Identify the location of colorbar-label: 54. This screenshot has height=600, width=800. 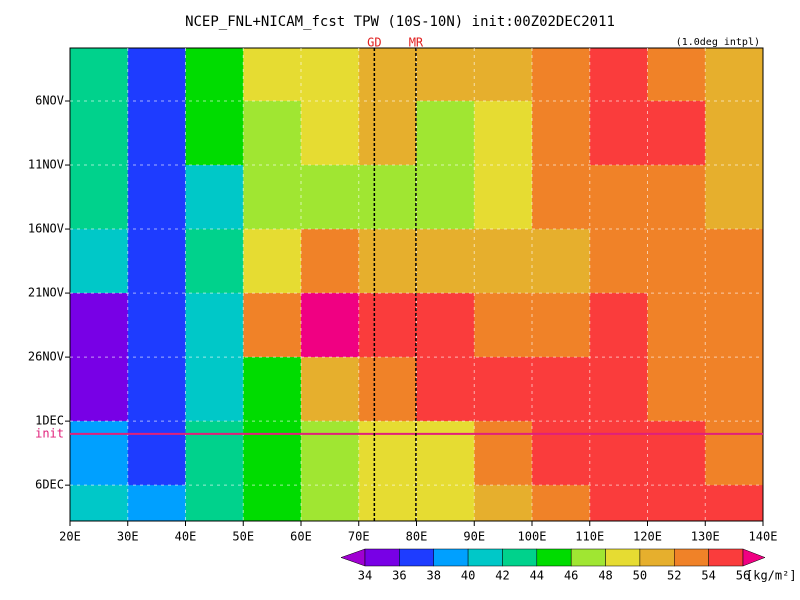
(708, 576).